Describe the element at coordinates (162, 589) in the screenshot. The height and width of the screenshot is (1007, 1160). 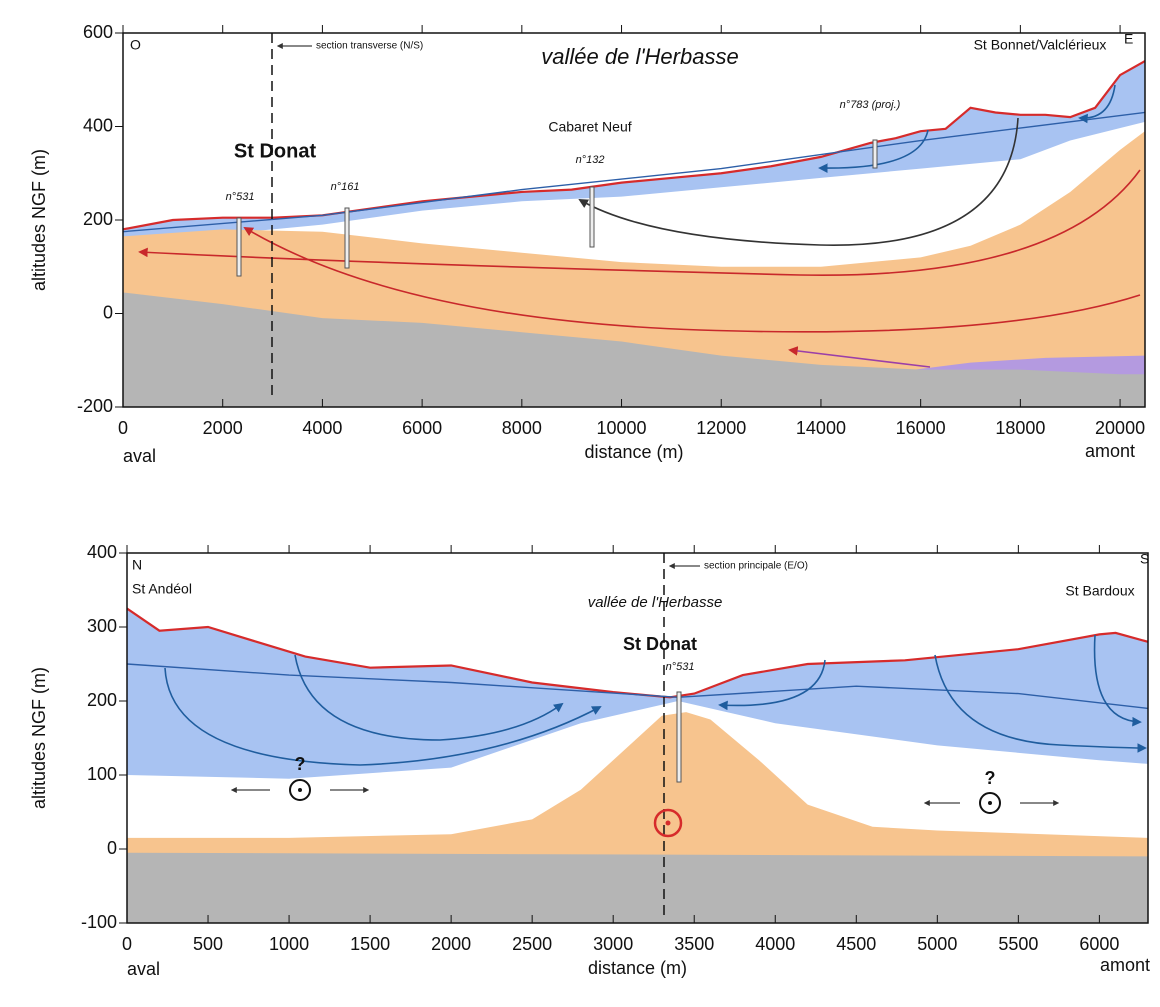
I see `annotation: St Andéol` at that location.